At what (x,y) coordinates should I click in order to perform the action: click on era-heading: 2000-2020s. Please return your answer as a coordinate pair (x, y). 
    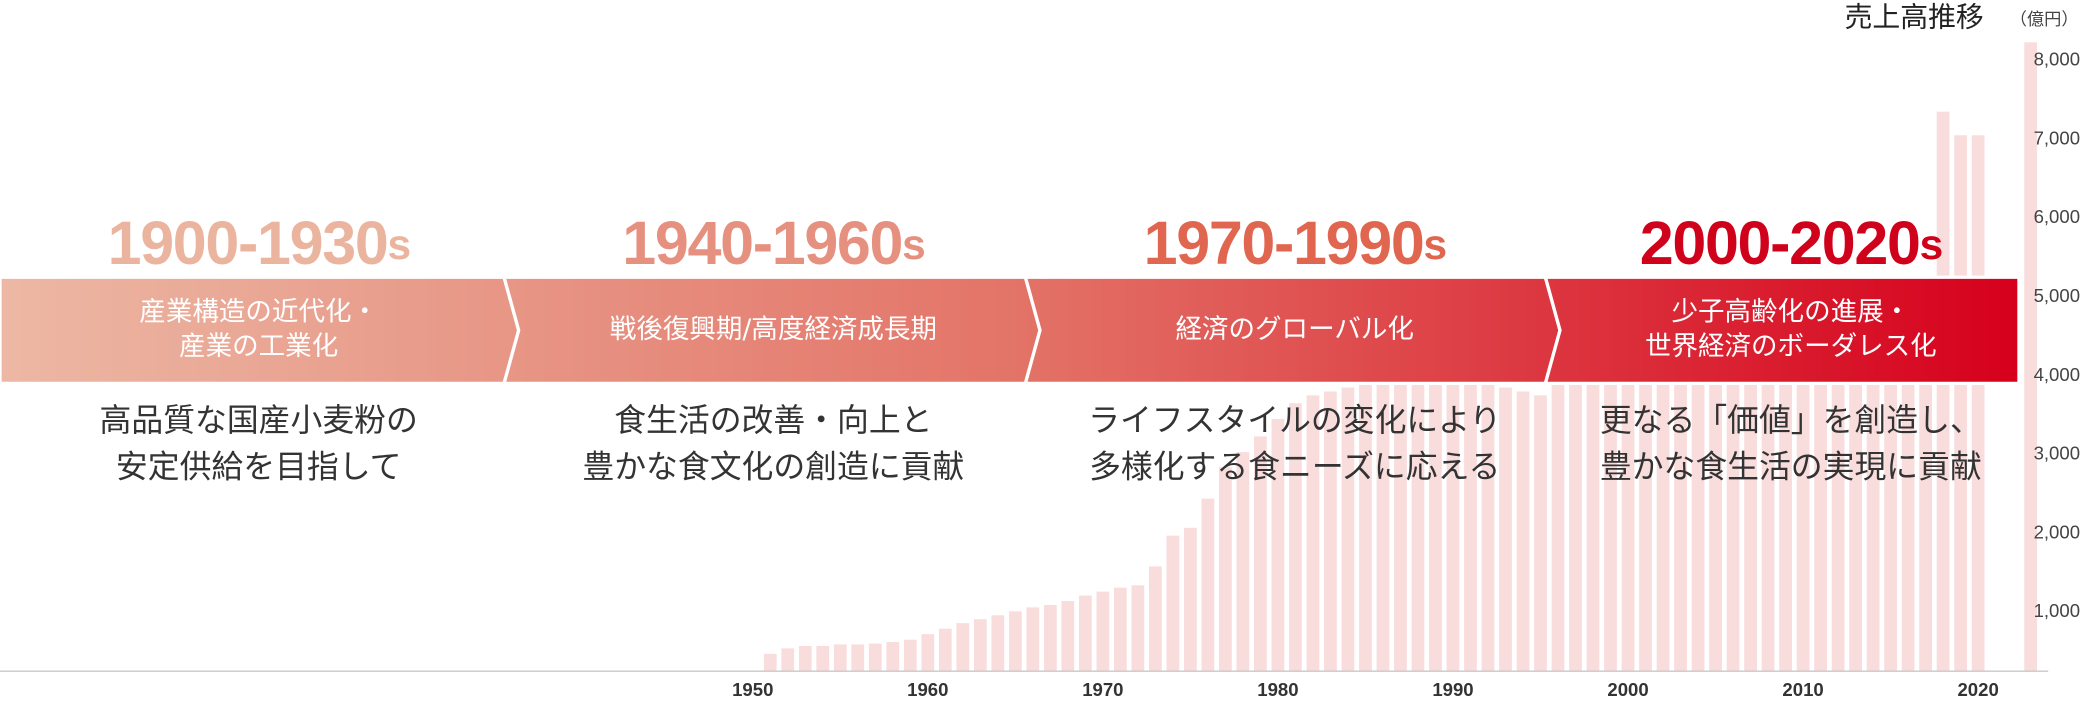
    Looking at the image, I should click on (1791, 243).